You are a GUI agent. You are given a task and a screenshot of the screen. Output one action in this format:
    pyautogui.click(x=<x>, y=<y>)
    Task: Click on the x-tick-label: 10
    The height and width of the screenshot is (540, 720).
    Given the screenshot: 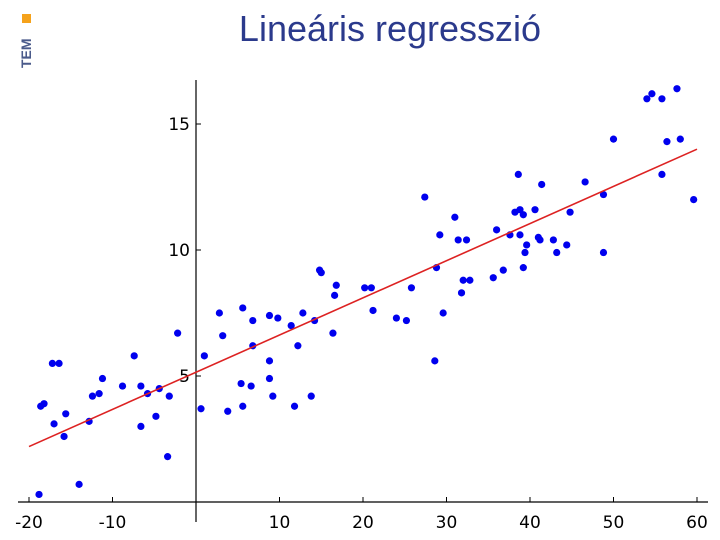 What is the action you would take?
    pyautogui.click(x=280, y=523)
    